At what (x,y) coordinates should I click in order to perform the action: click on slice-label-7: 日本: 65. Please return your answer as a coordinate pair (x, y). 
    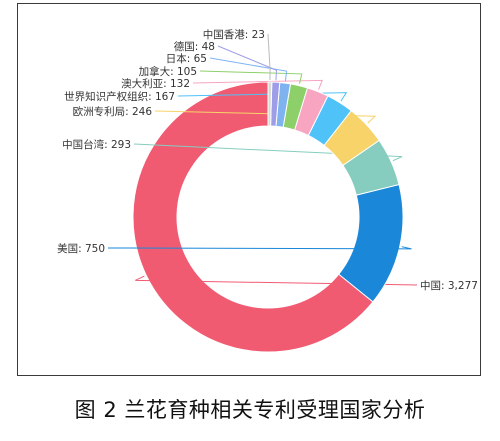
    Looking at the image, I should click on (186, 58).